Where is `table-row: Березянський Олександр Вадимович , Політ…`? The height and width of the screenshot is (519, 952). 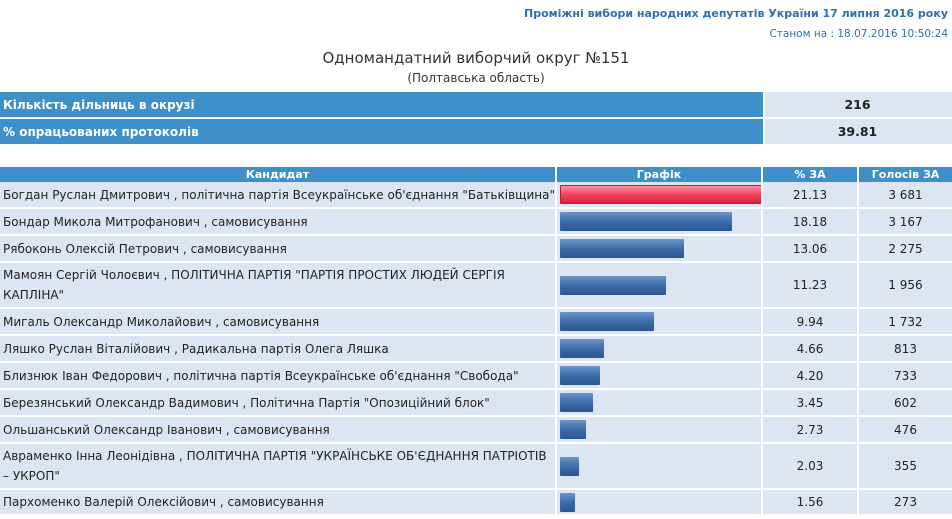
table-row: Березянський Олександр Вадимович , Політ… is located at coordinates (476, 403).